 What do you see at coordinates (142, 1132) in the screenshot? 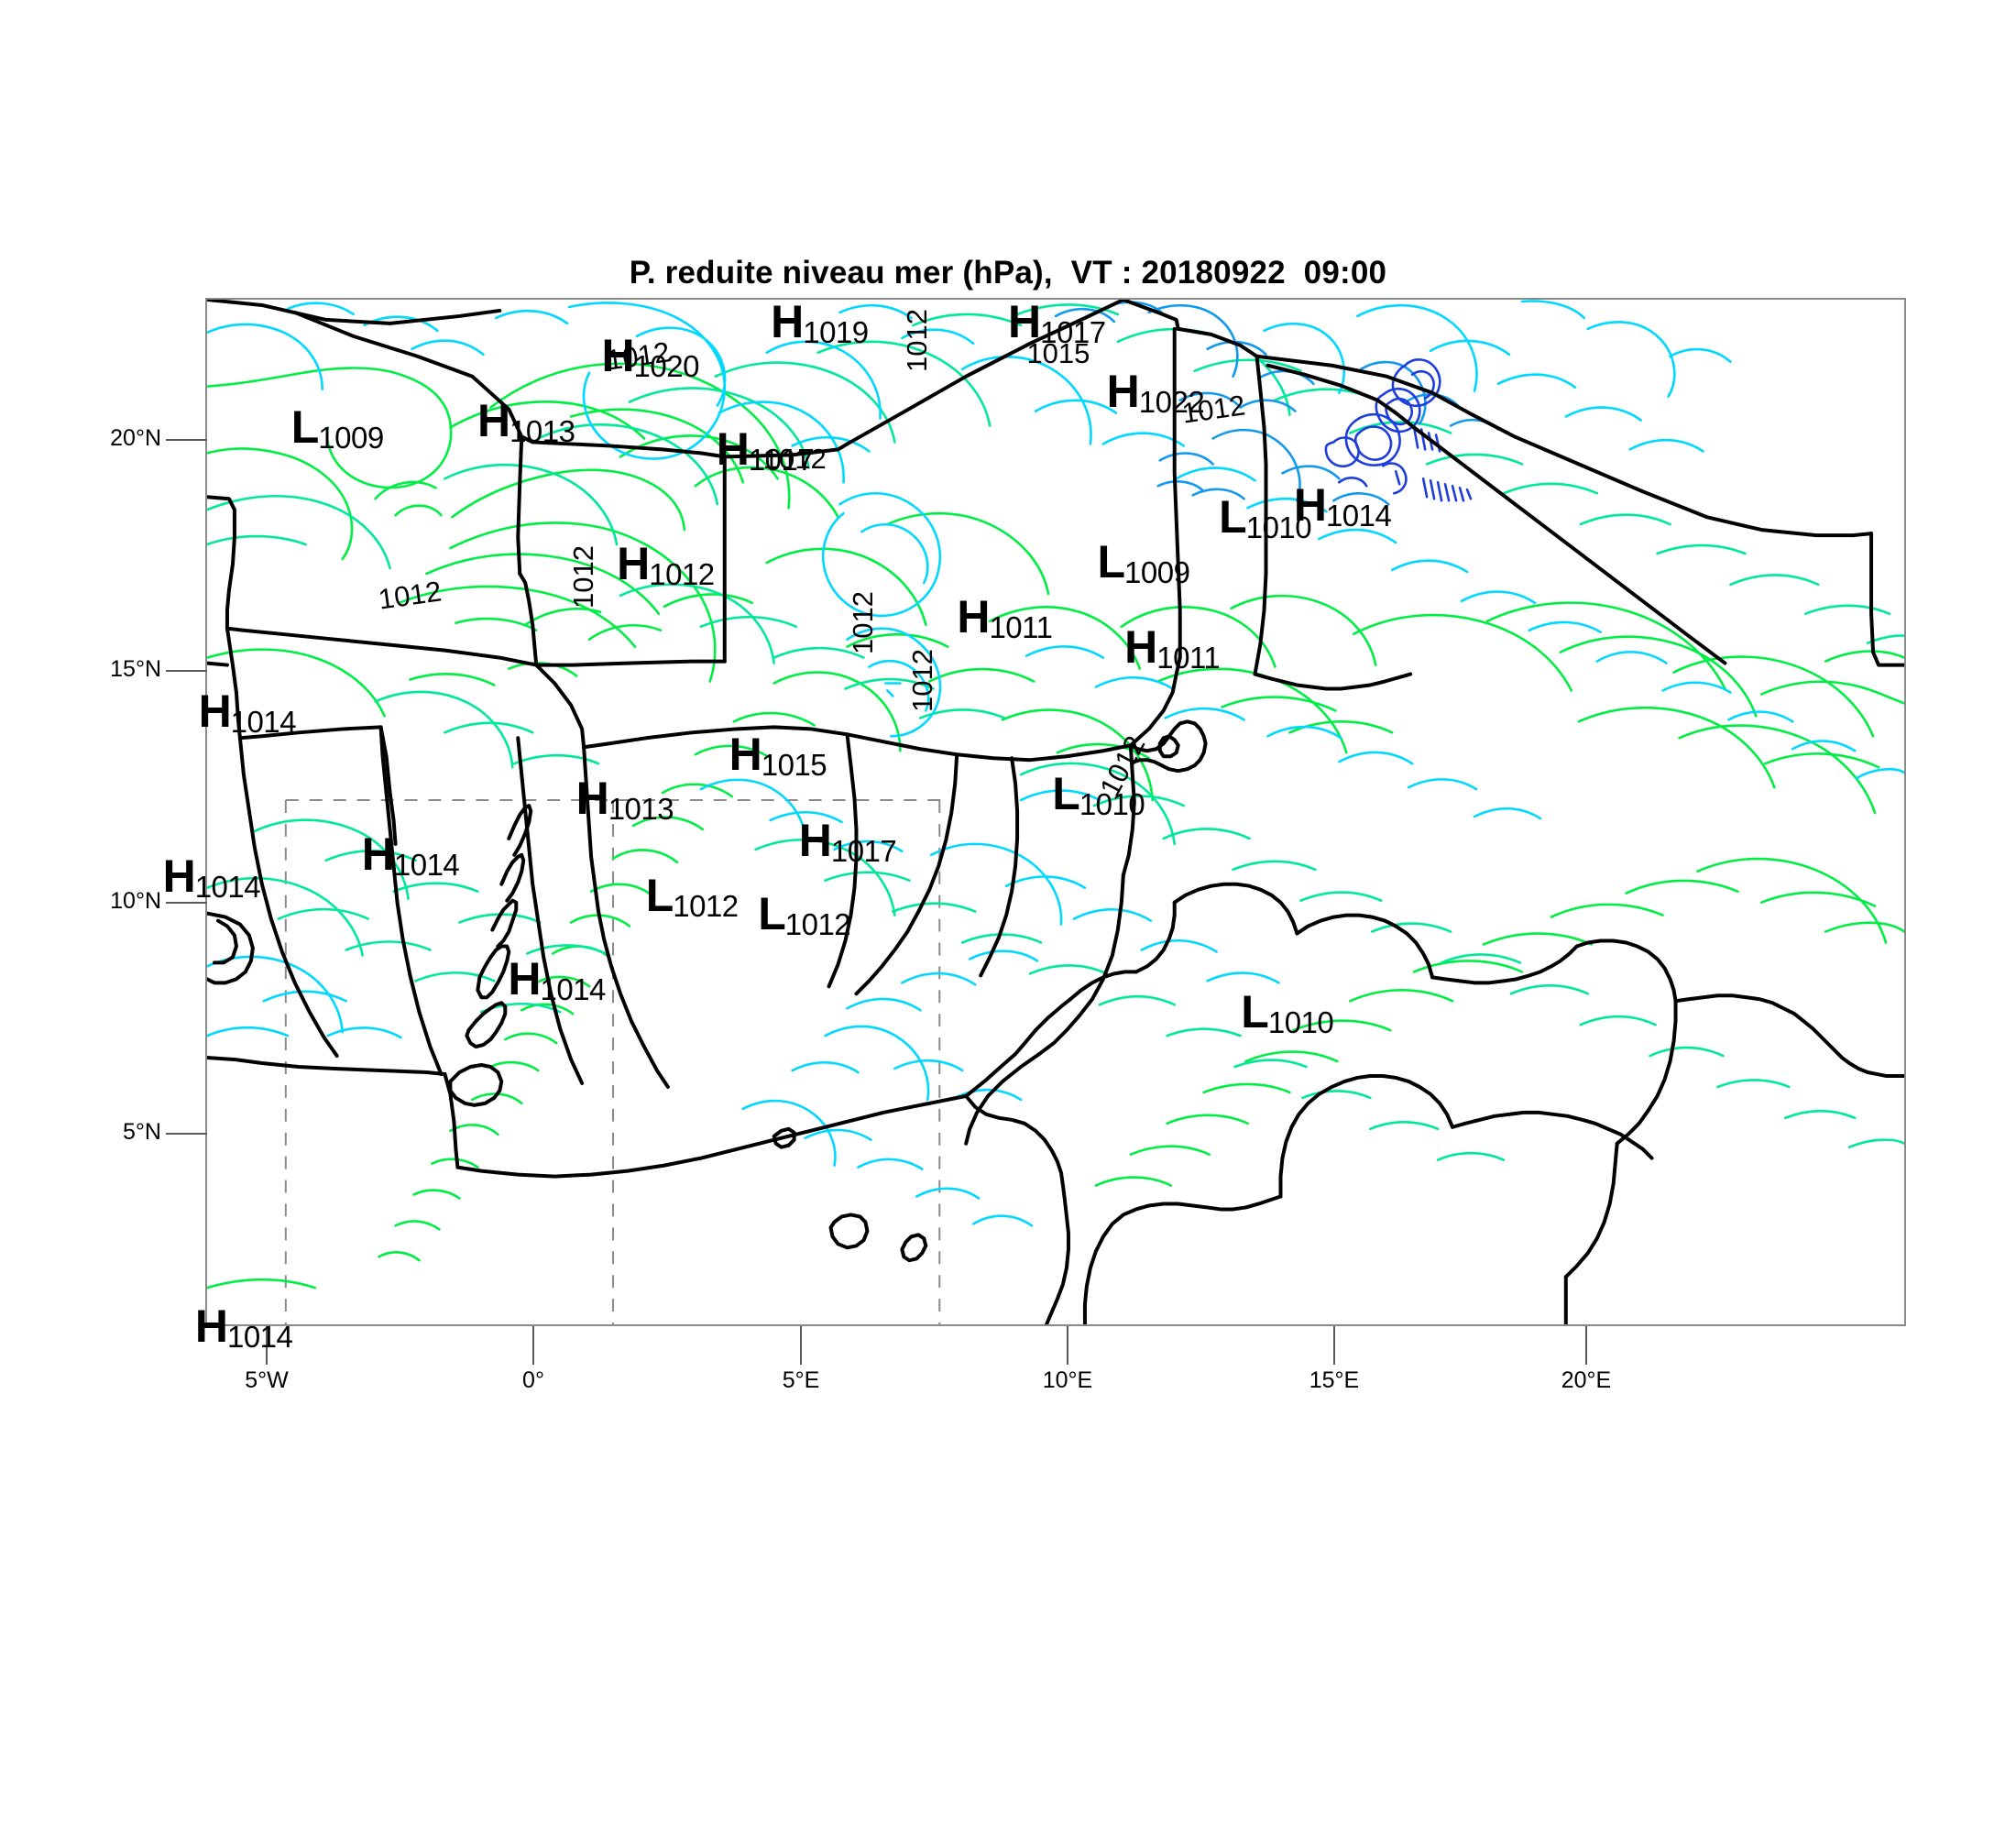
I see `ytick-label: 5°N` at bounding box center [142, 1132].